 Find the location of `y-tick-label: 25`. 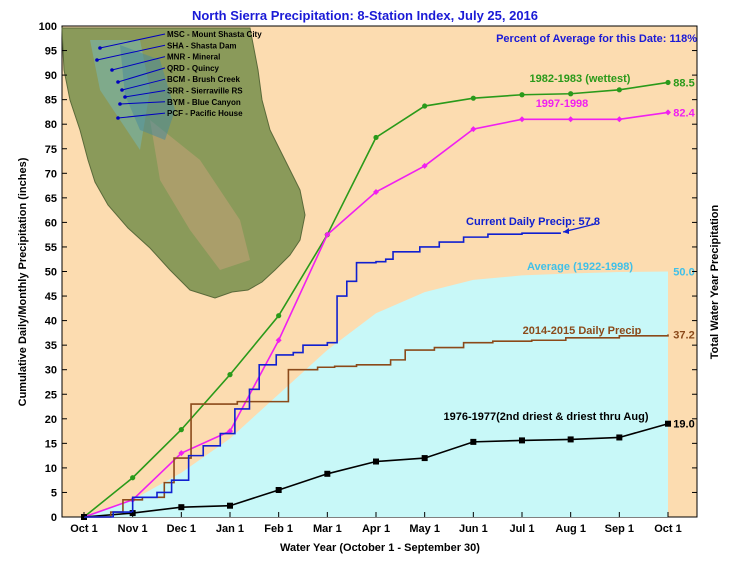

y-tick-label: 25 is located at coordinates (51, 395).